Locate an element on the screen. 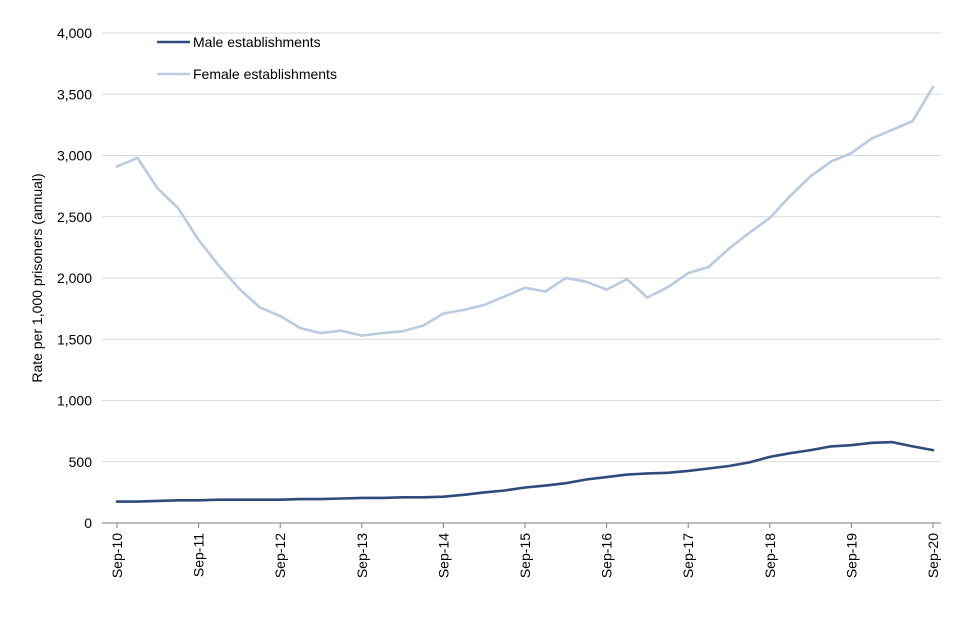 This screenshot has width=960, height=640. y-tick-label: 2,000 is located at coordinates (74, 278).